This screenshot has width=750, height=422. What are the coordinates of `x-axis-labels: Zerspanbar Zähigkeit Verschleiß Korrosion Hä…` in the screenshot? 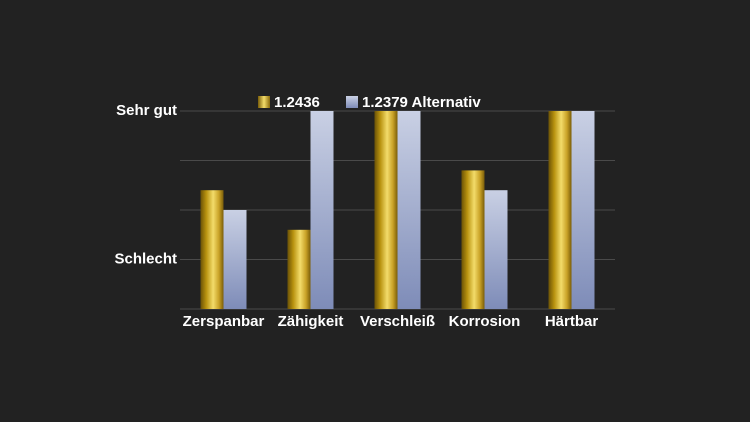 It's located at (391, 321).